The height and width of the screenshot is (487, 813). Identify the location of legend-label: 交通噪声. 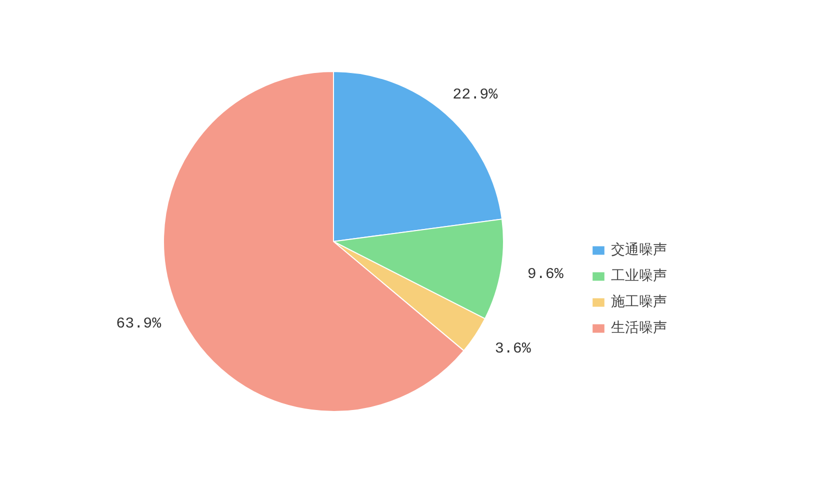
(639, 250).